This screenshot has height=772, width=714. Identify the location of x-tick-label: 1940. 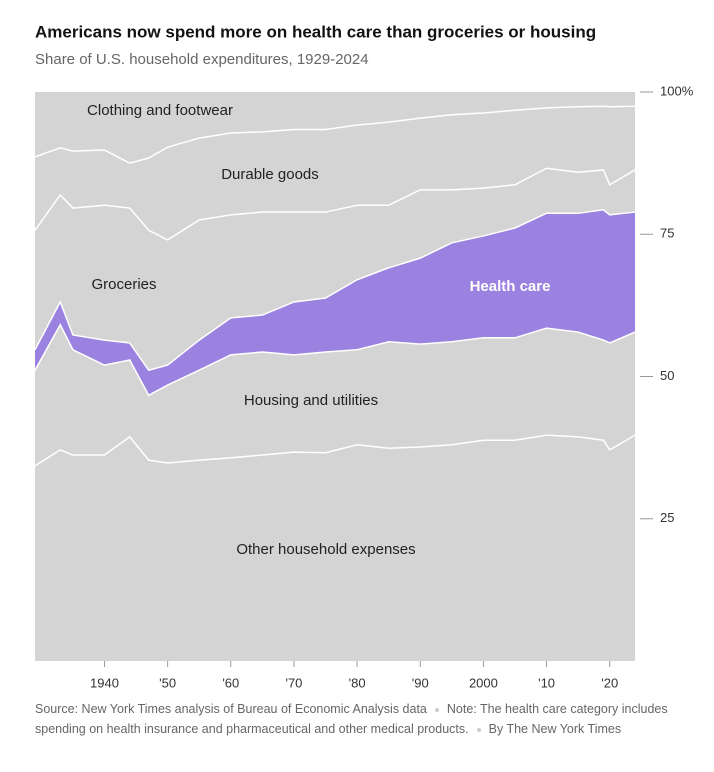
(104, 682).